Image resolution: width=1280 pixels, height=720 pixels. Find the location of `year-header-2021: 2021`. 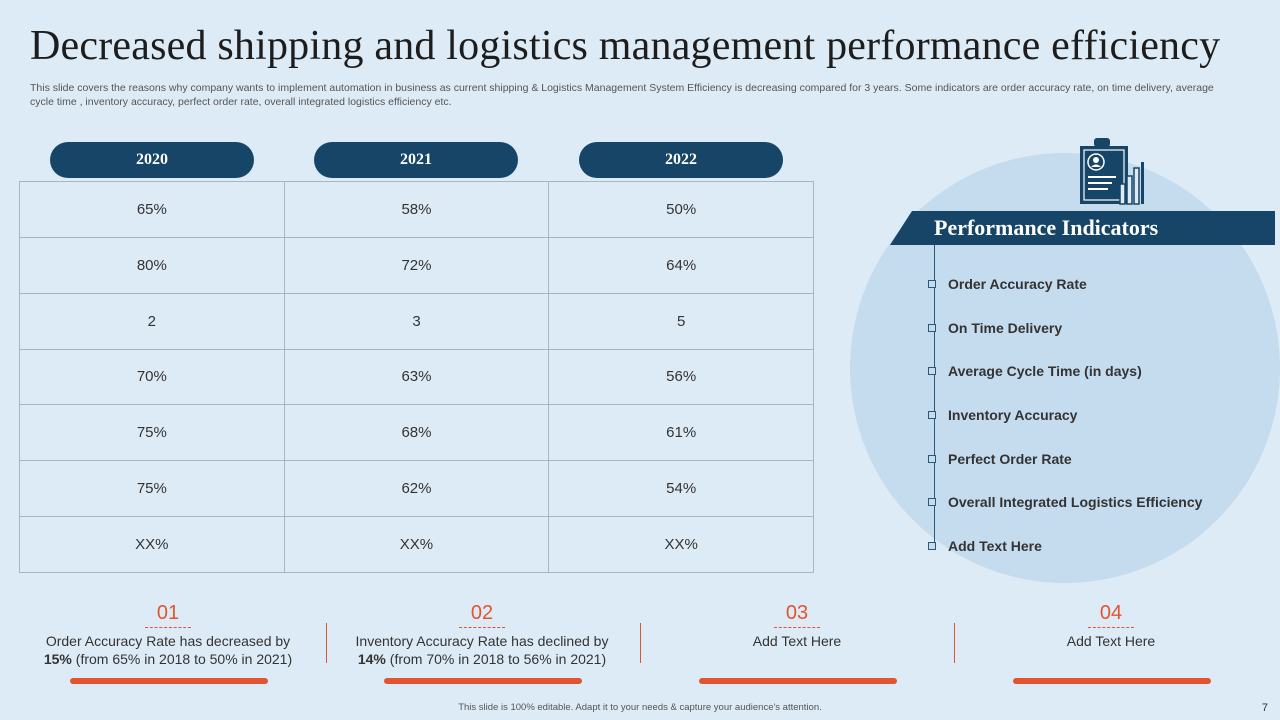

year-header-2021: 2021 is located at coordinates (416, 160).